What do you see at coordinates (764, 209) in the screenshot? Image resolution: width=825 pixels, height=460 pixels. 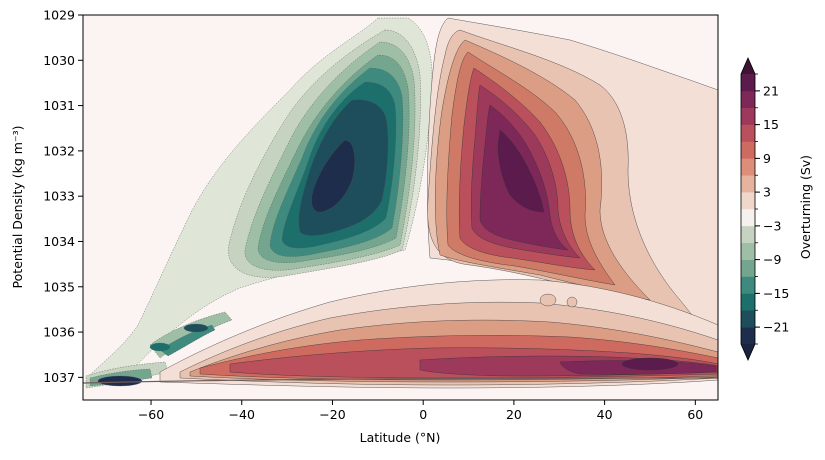 I see `colorbar: −21 −15 −9 −3 3 9 15 21` at bounding box center [764, 209].